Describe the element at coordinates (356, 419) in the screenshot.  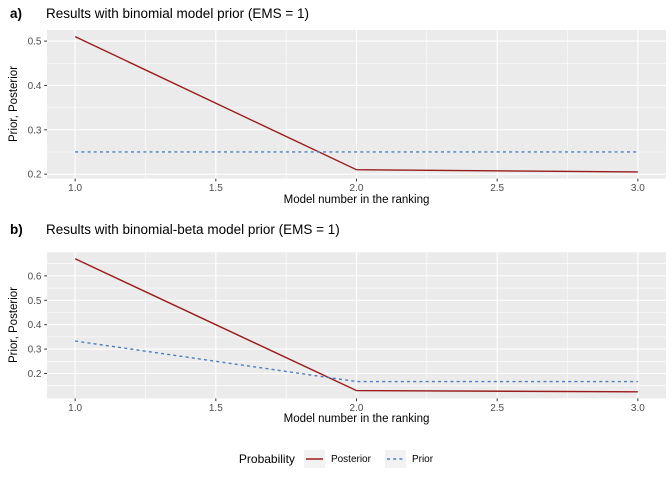
I see `chart-b-x-axis-label: Model number in the ranking` at that location.